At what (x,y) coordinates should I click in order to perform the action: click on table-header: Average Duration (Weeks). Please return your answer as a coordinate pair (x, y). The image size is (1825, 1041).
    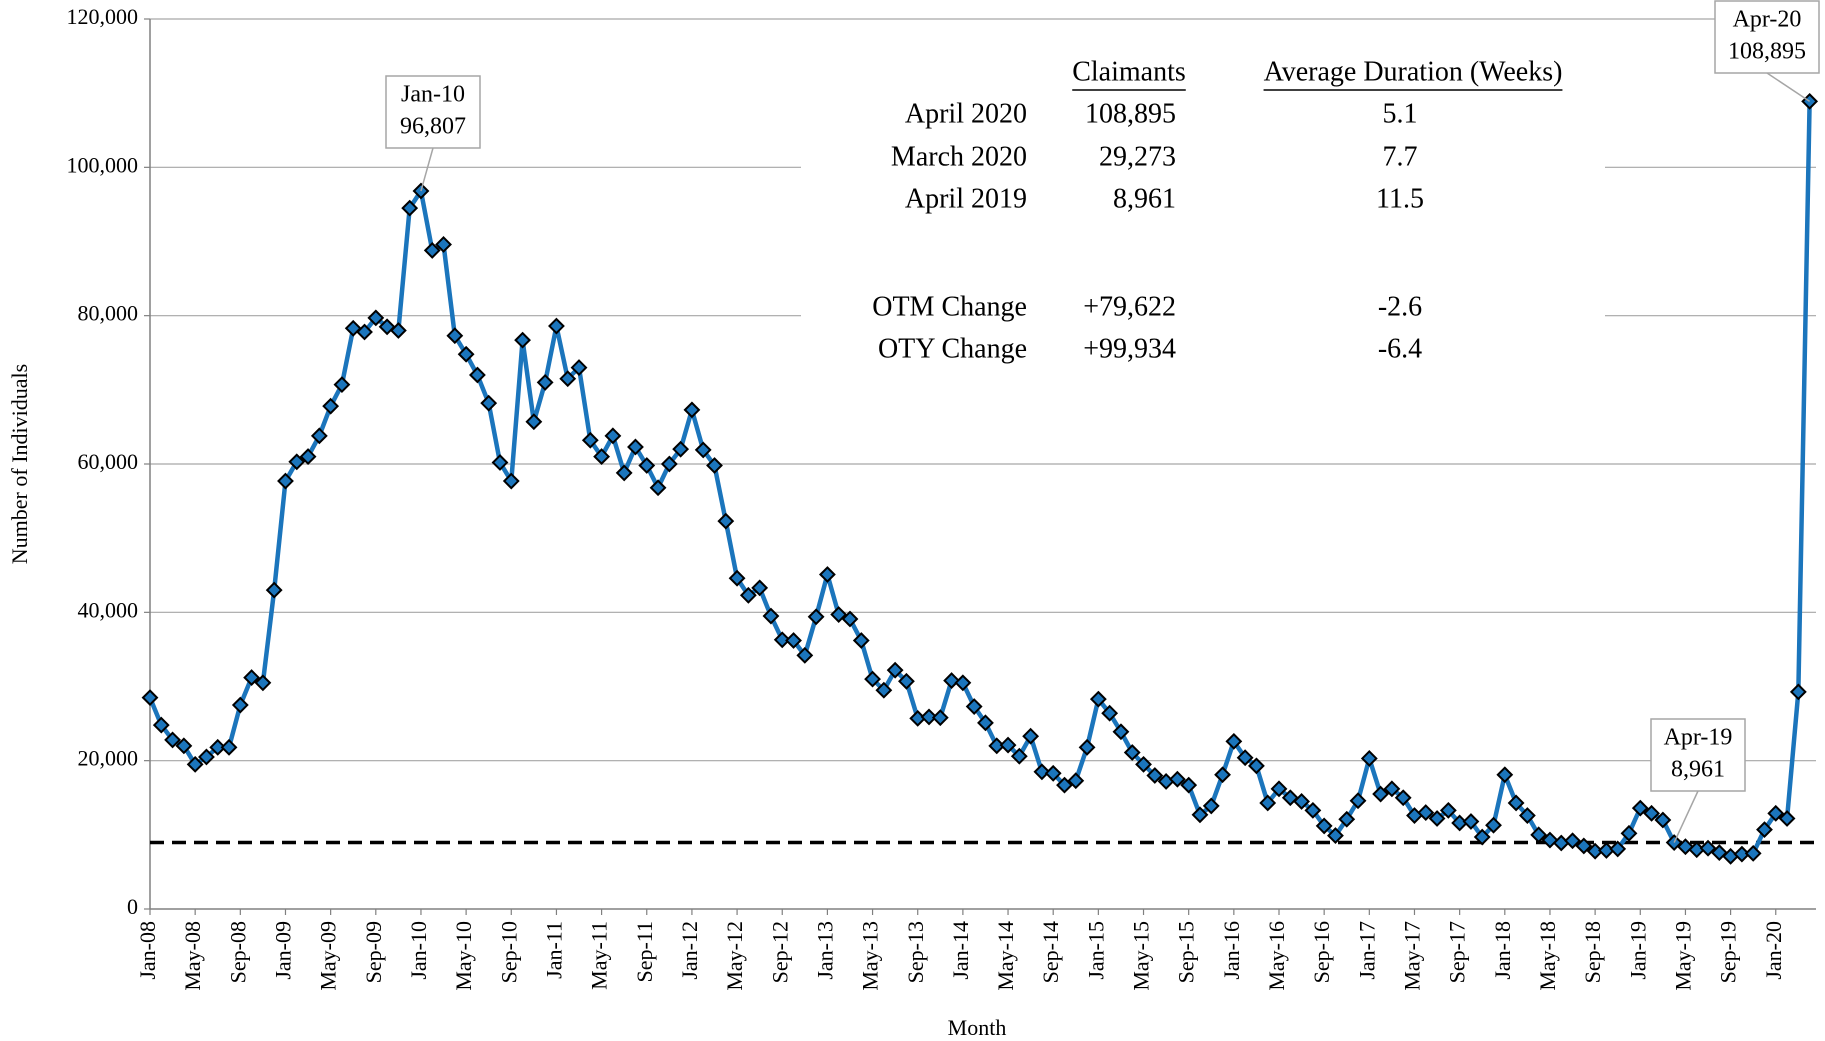
    Looking at the image, I should click on (1413, 71).